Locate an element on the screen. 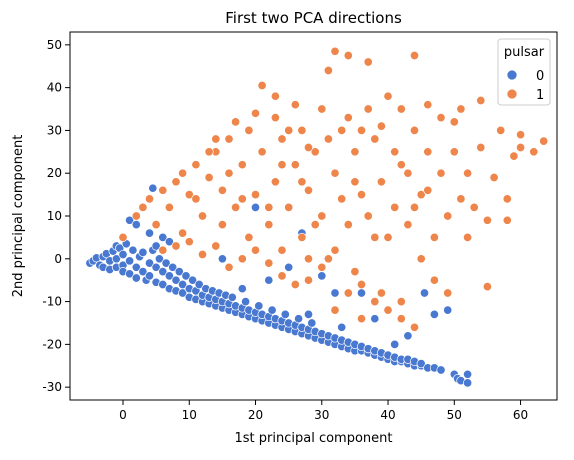 This screenshot has width=574, height=460. y-tick-label--20: -20 is located at coordinates (52, 344).